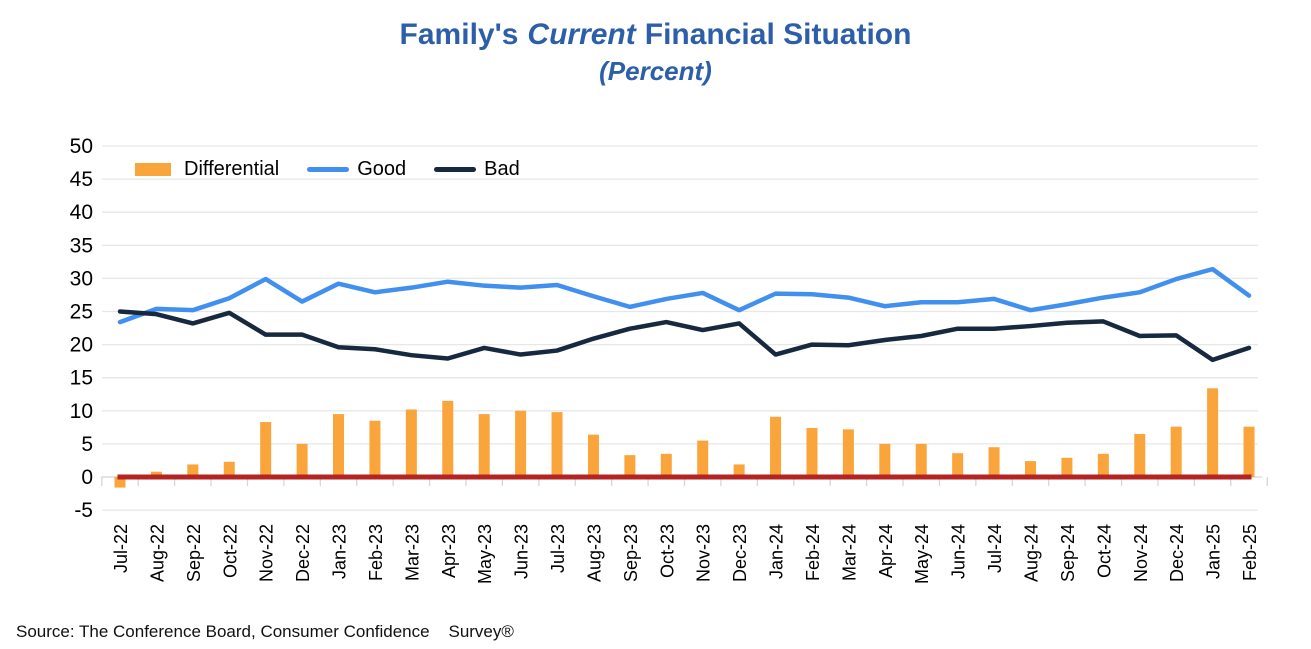 Image resolution: width=1311 pixels, height=649 pixels. Describe the element at coordinates (778, 34) in the screenshot. I see `title-suffix: Financial Situation` at that location.